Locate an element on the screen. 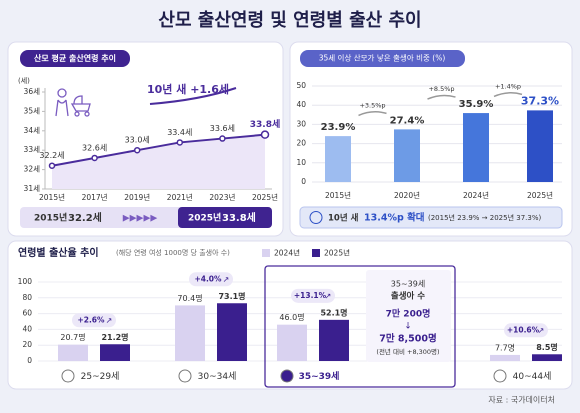 The width and height of the screenshot is (580, 413). summary-text: (2015년 23.9% → 2025년 37.3%) is located at coordinates (484, 217).